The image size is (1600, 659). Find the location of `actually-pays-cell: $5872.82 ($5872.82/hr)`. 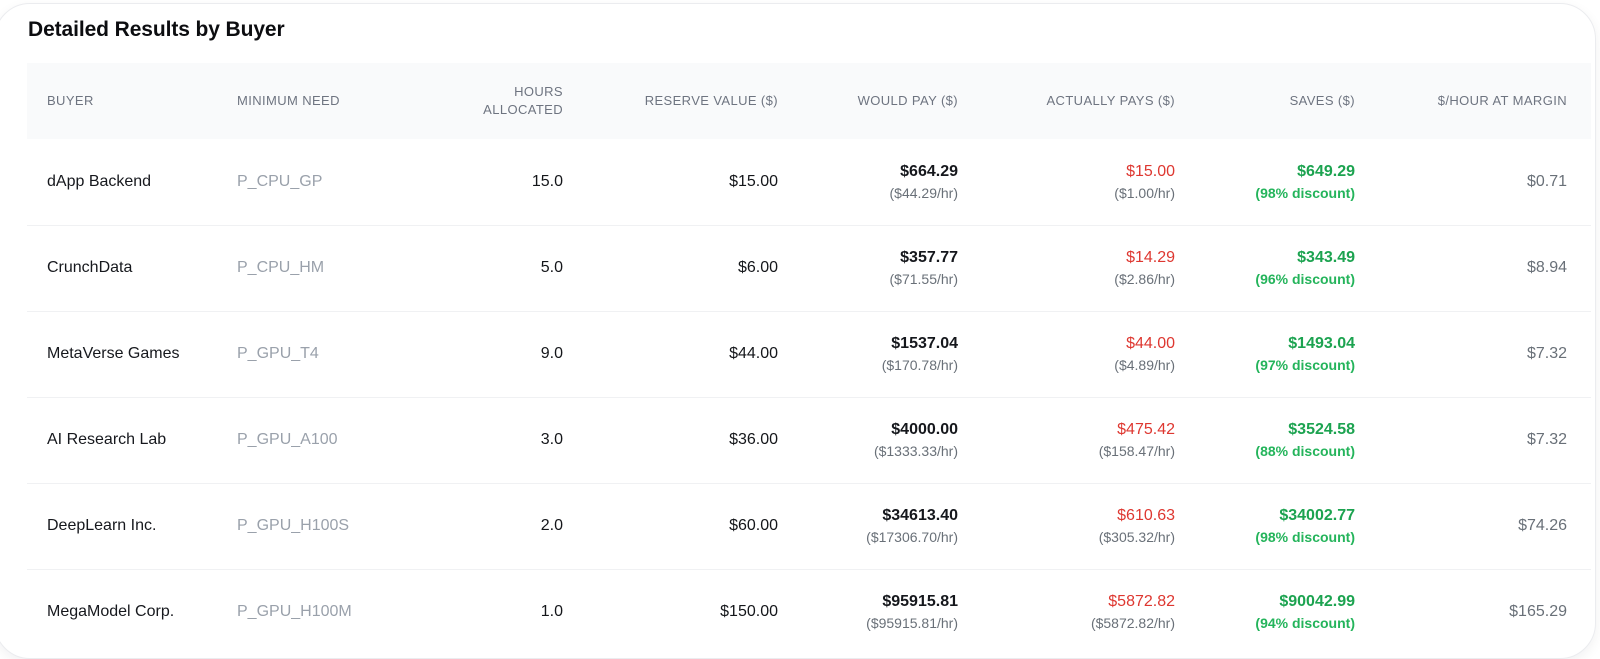

actually-pays-cell: $5872.82 ($5872.82/hr) is located at coordinates (1090, 612).